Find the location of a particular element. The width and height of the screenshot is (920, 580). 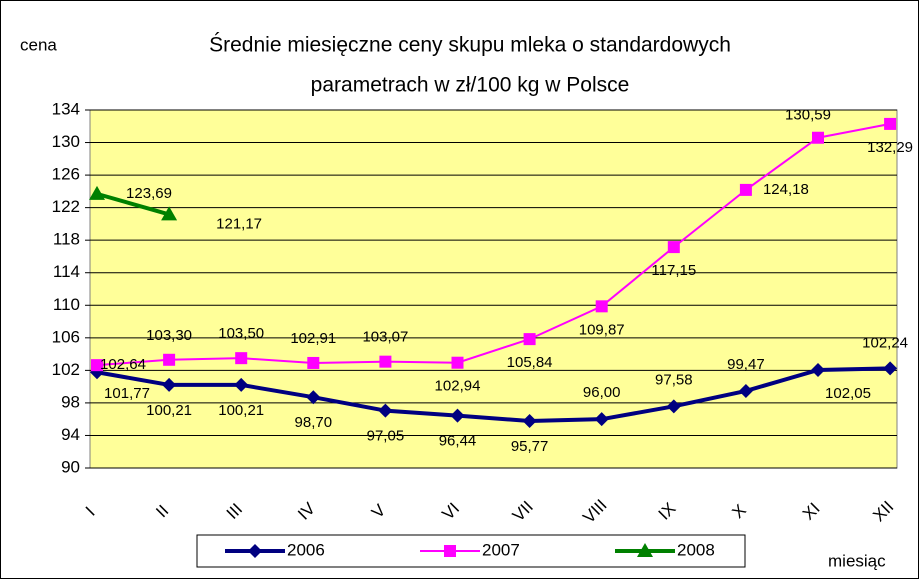

data-label: 105,84 is located at coordinates (530, 362).